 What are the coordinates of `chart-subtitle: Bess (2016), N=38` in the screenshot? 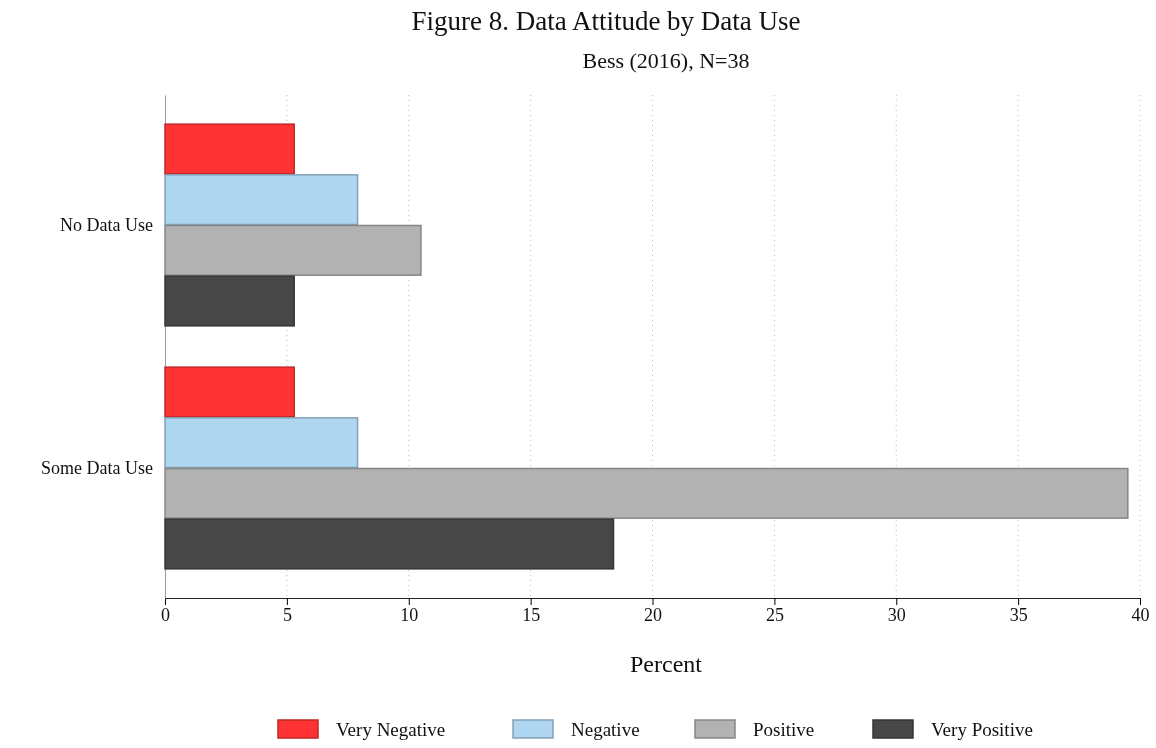 It's located at (666, 60).